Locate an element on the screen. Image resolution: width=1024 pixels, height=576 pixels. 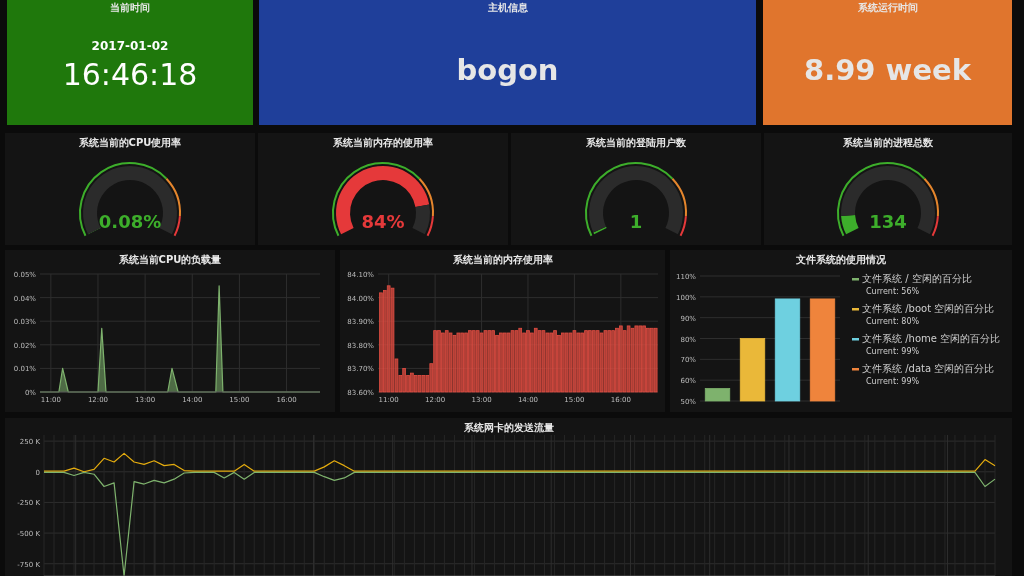
text: 8.99 week is located at coordinates (887, 70).